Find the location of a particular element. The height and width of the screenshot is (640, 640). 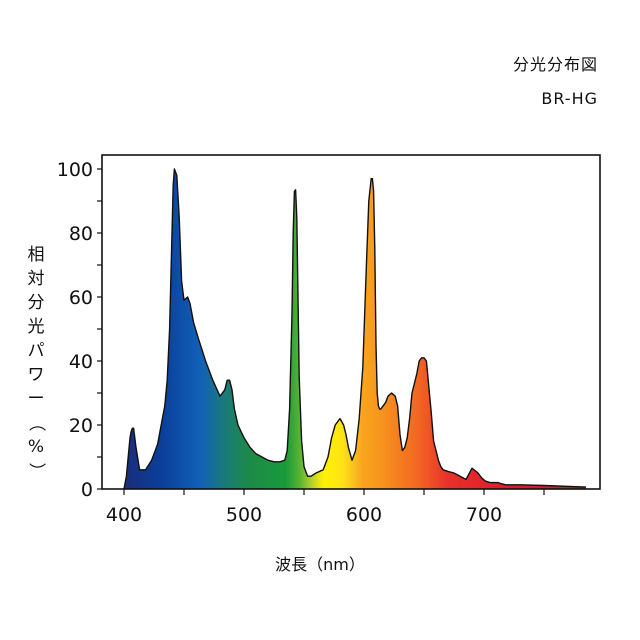

y-axis-label-char: 対 is located at coordinates (36, 279).